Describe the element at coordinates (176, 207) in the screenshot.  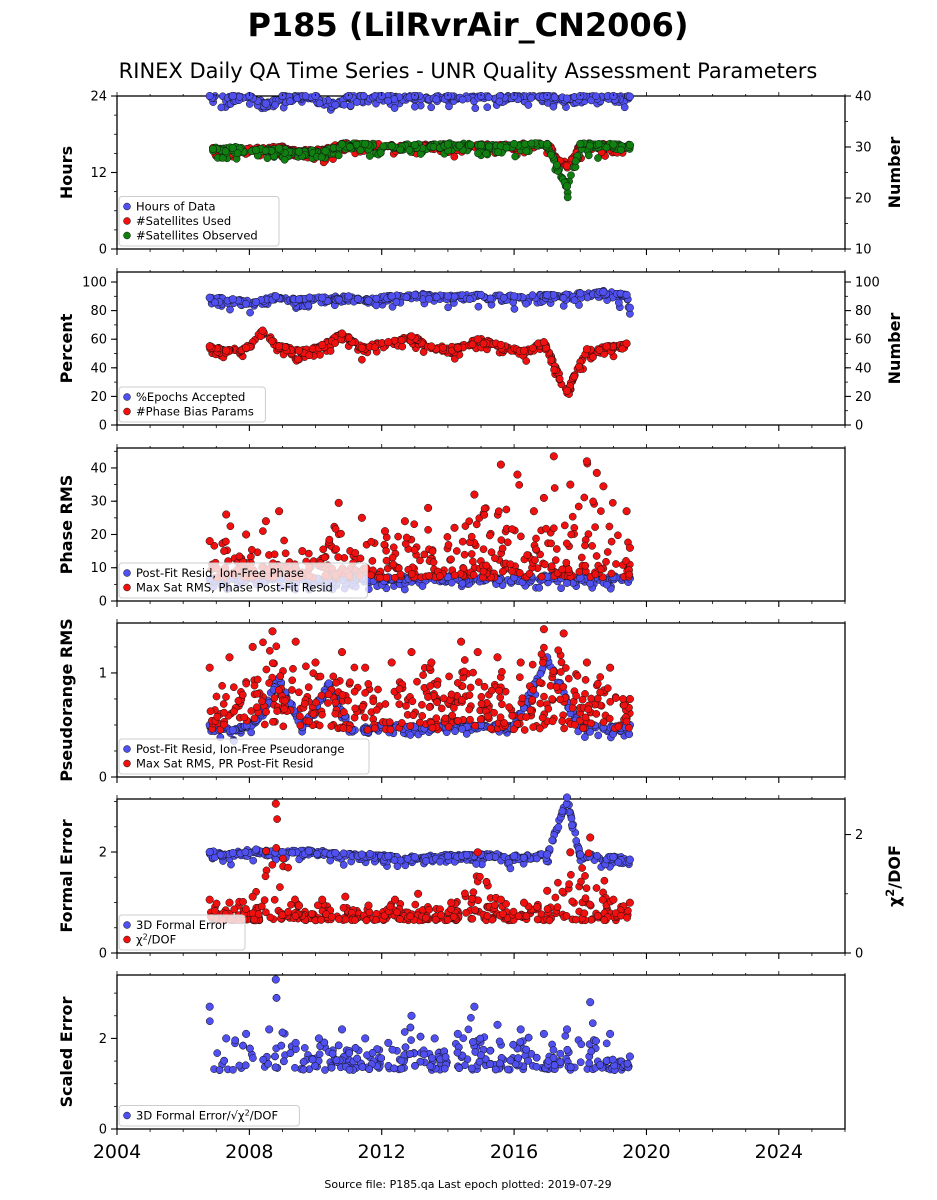
I see `legend-label: Hours of Data` at that location.